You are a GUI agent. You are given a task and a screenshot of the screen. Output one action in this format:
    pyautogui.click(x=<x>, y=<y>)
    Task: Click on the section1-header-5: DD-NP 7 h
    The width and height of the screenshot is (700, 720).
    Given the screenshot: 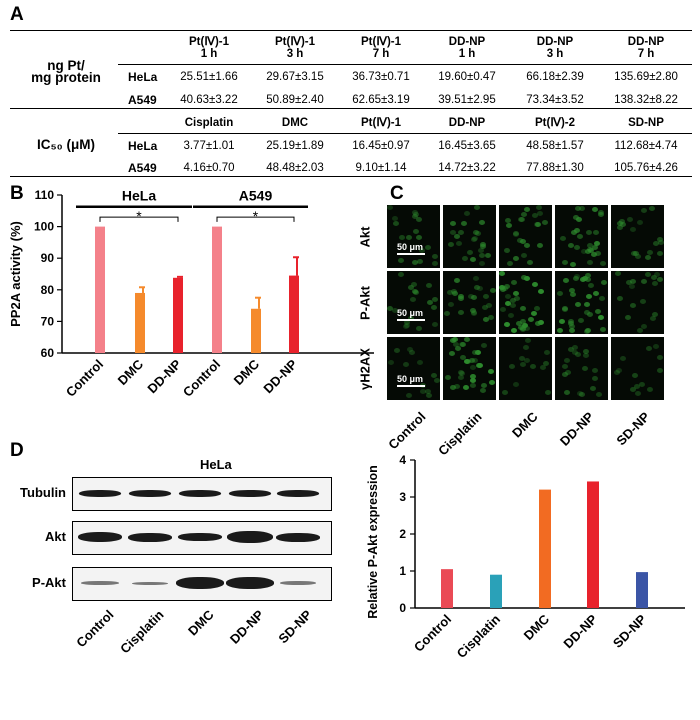 What is the action you would take?
    pyautogui.click(x=646, y=48)
    